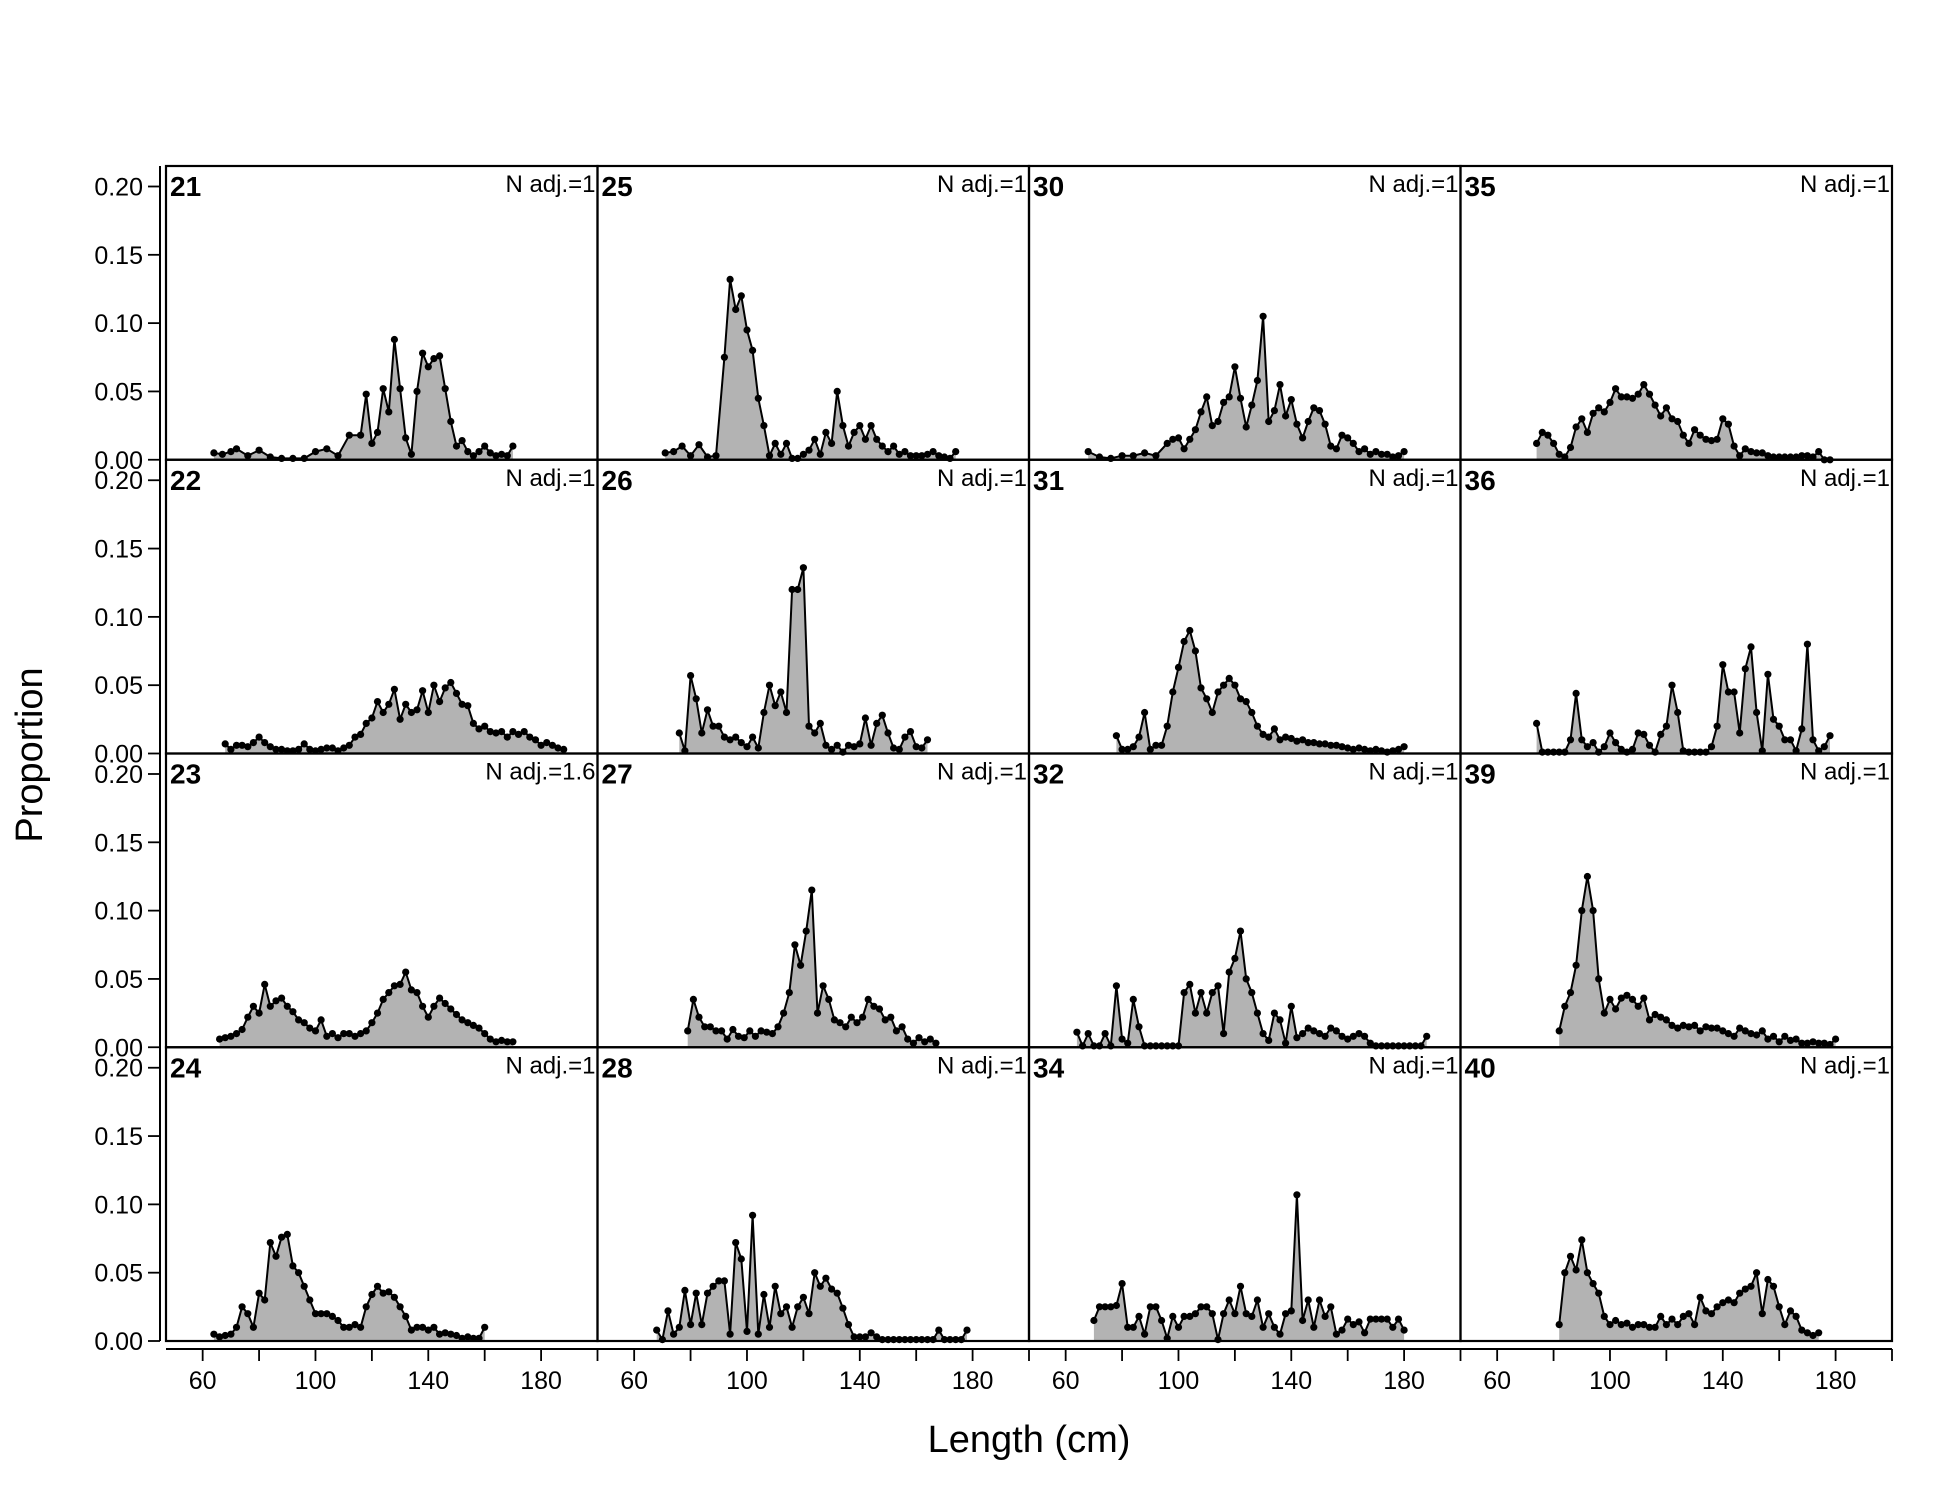  I want to click on panel-frame, so click(1244, 1194).